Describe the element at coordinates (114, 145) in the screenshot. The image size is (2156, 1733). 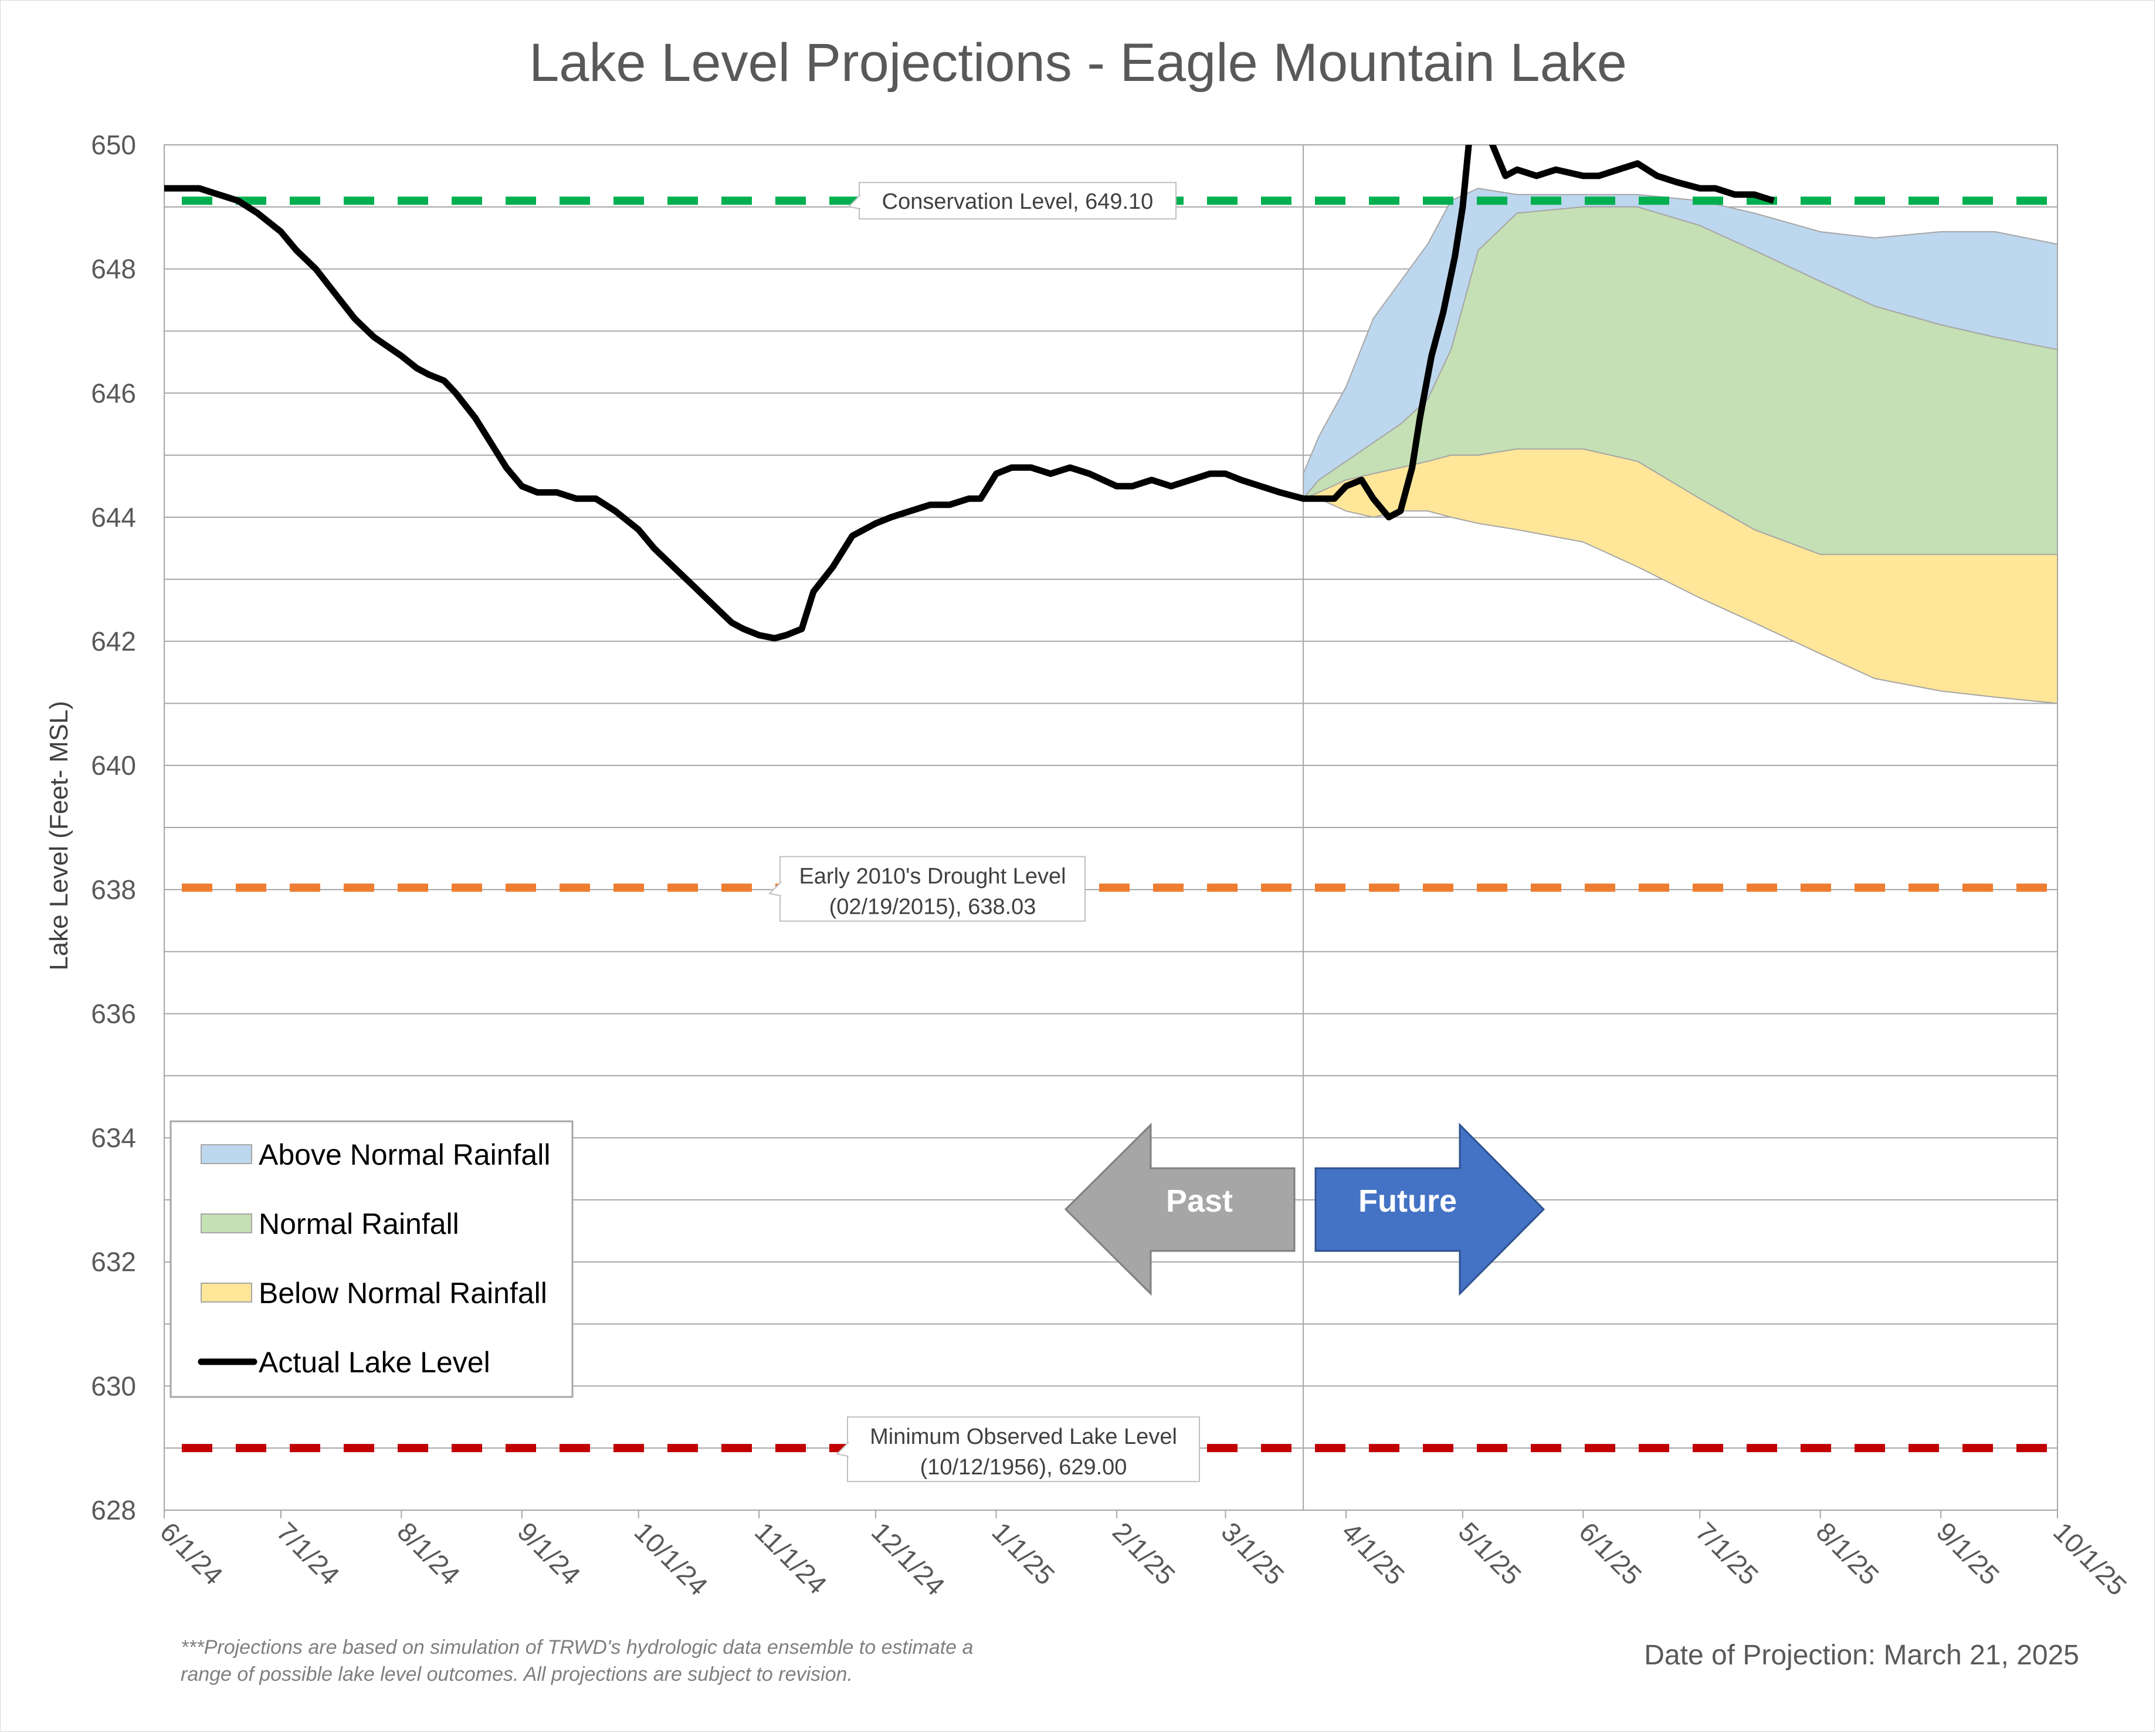
I see `y-tick-label: 650` at that location.